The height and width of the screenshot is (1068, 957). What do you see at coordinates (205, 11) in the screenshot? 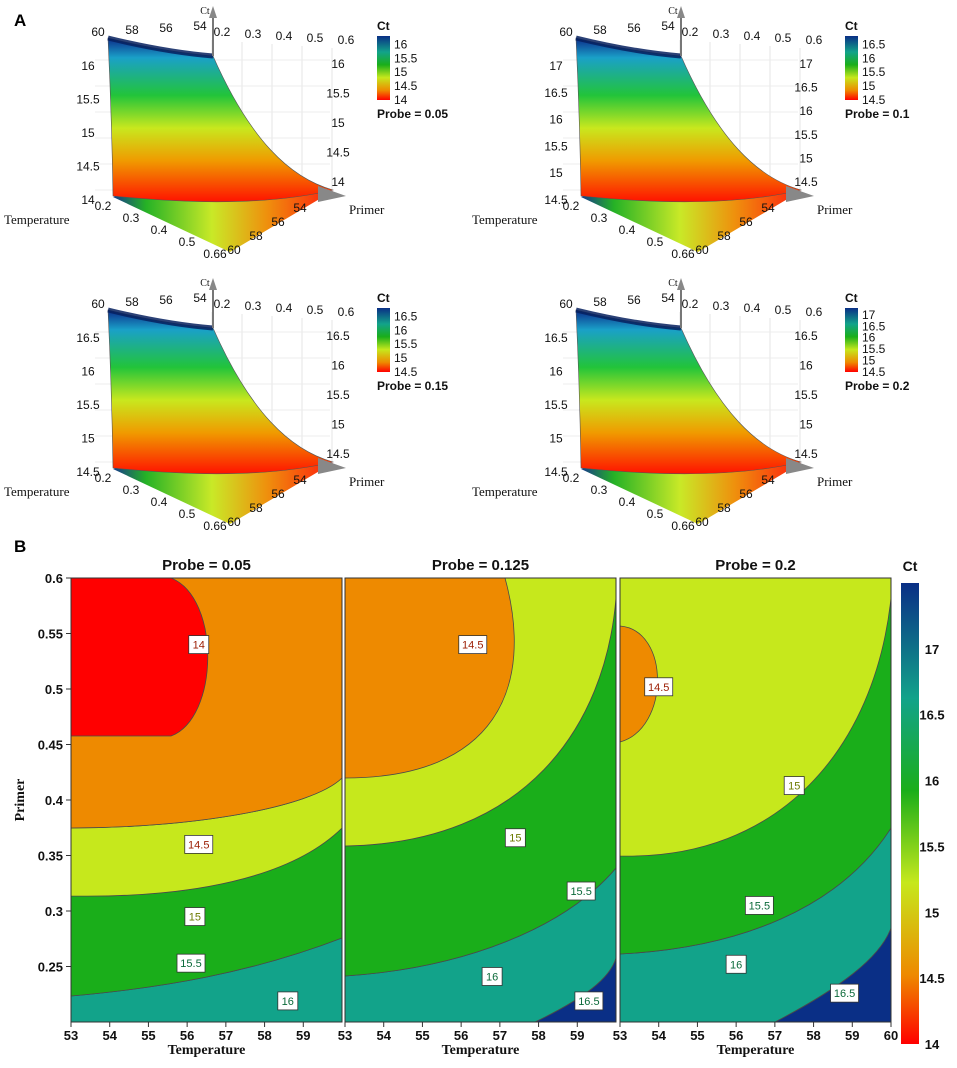
I see `ct-axis-label: Ct` at bounding box center [205, 11].